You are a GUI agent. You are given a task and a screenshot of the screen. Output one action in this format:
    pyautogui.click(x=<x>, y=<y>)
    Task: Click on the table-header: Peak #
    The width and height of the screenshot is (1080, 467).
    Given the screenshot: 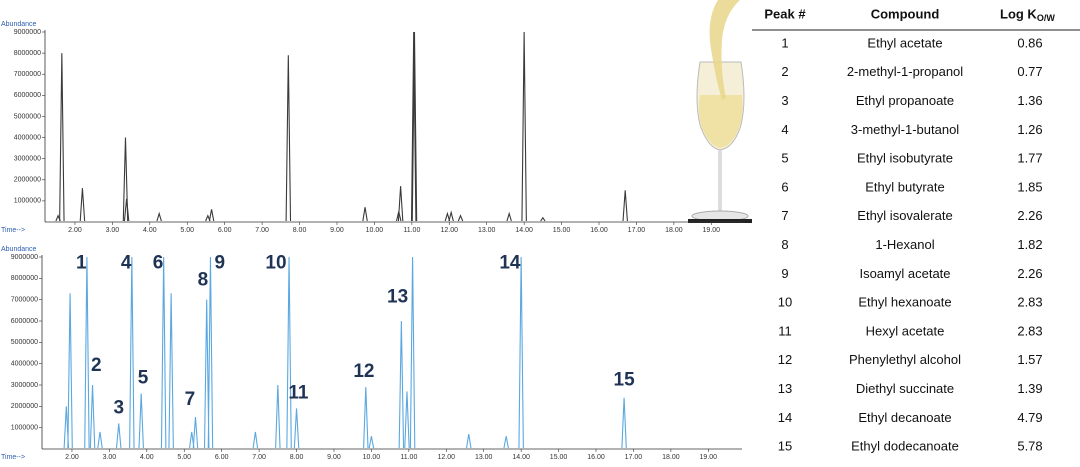 What is the action you would take?
    pyautogui.click(x=785, y=13)
    